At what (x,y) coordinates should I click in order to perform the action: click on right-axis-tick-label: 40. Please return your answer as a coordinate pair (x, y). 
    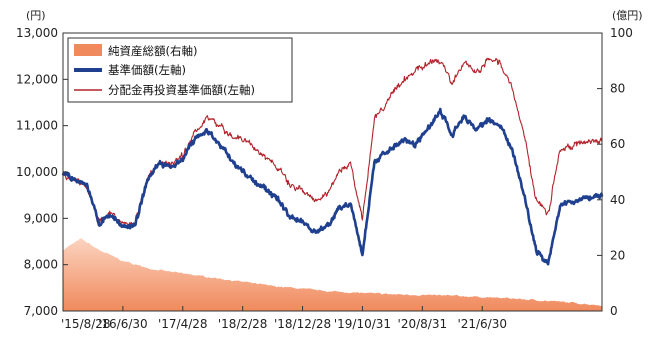
    Looking at the image, I should click on (617, 200).